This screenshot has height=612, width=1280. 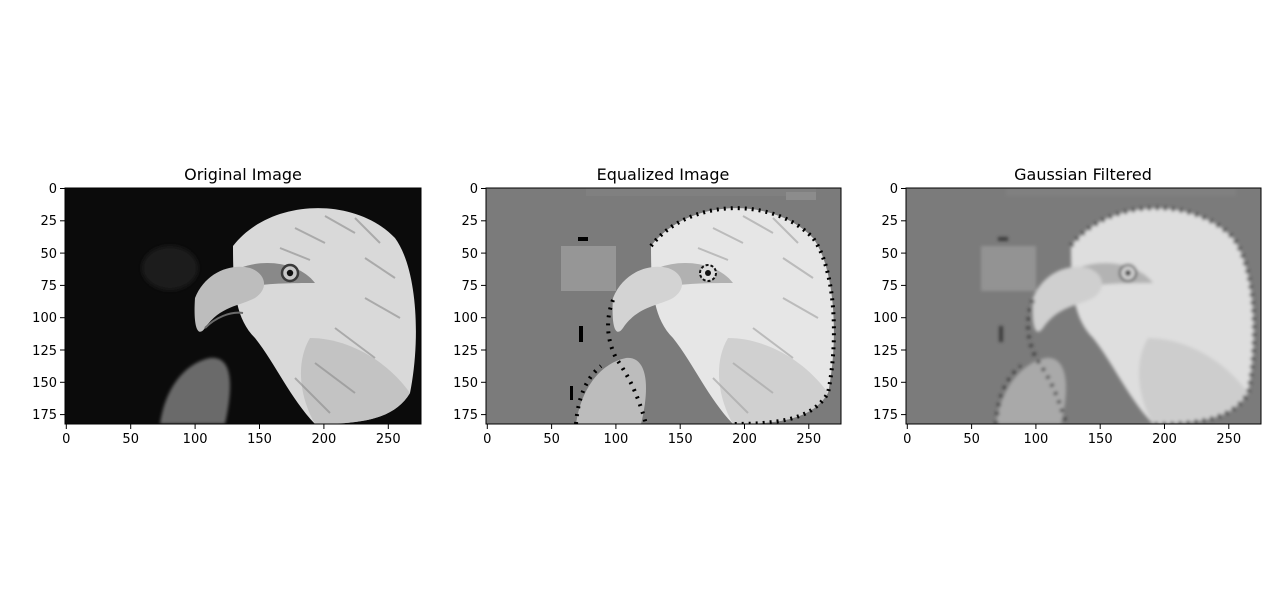 What do you see at coordinates (1083, 174) in the screenshot?
I see `panel-title: Gaussian Filtered` at bounding box center [1083, 174].